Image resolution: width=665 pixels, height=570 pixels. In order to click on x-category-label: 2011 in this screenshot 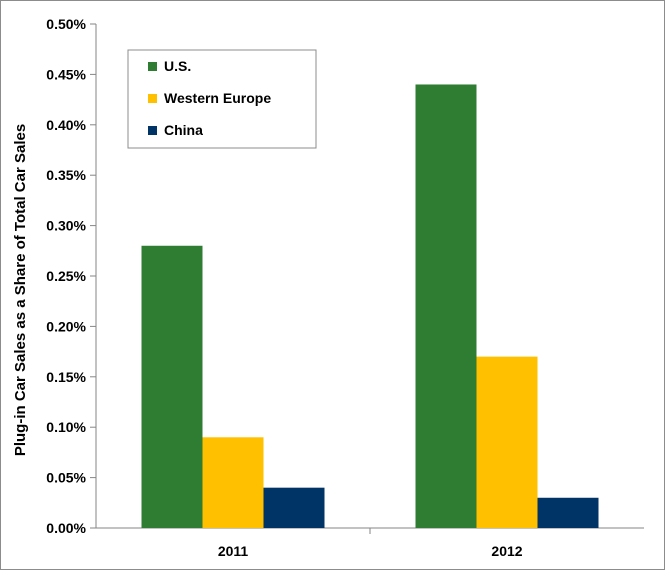, I will do `click(233, 551)`.